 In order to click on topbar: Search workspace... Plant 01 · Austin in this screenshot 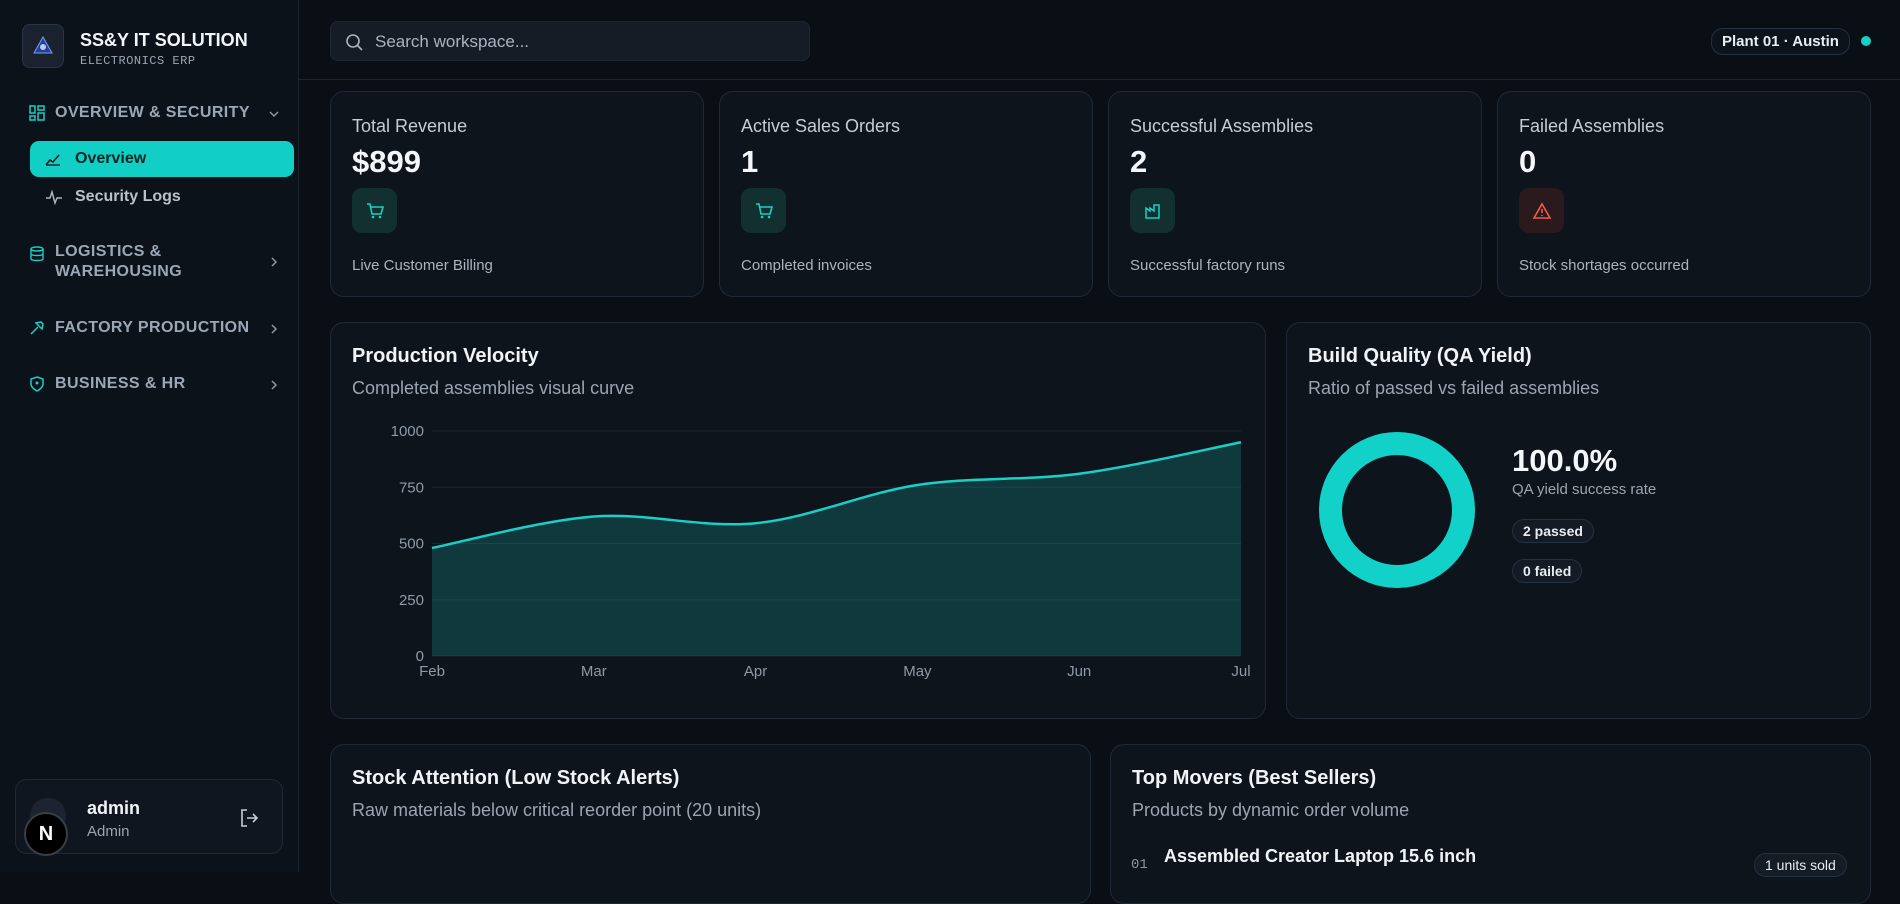, I will do `click(1099, 40)`.